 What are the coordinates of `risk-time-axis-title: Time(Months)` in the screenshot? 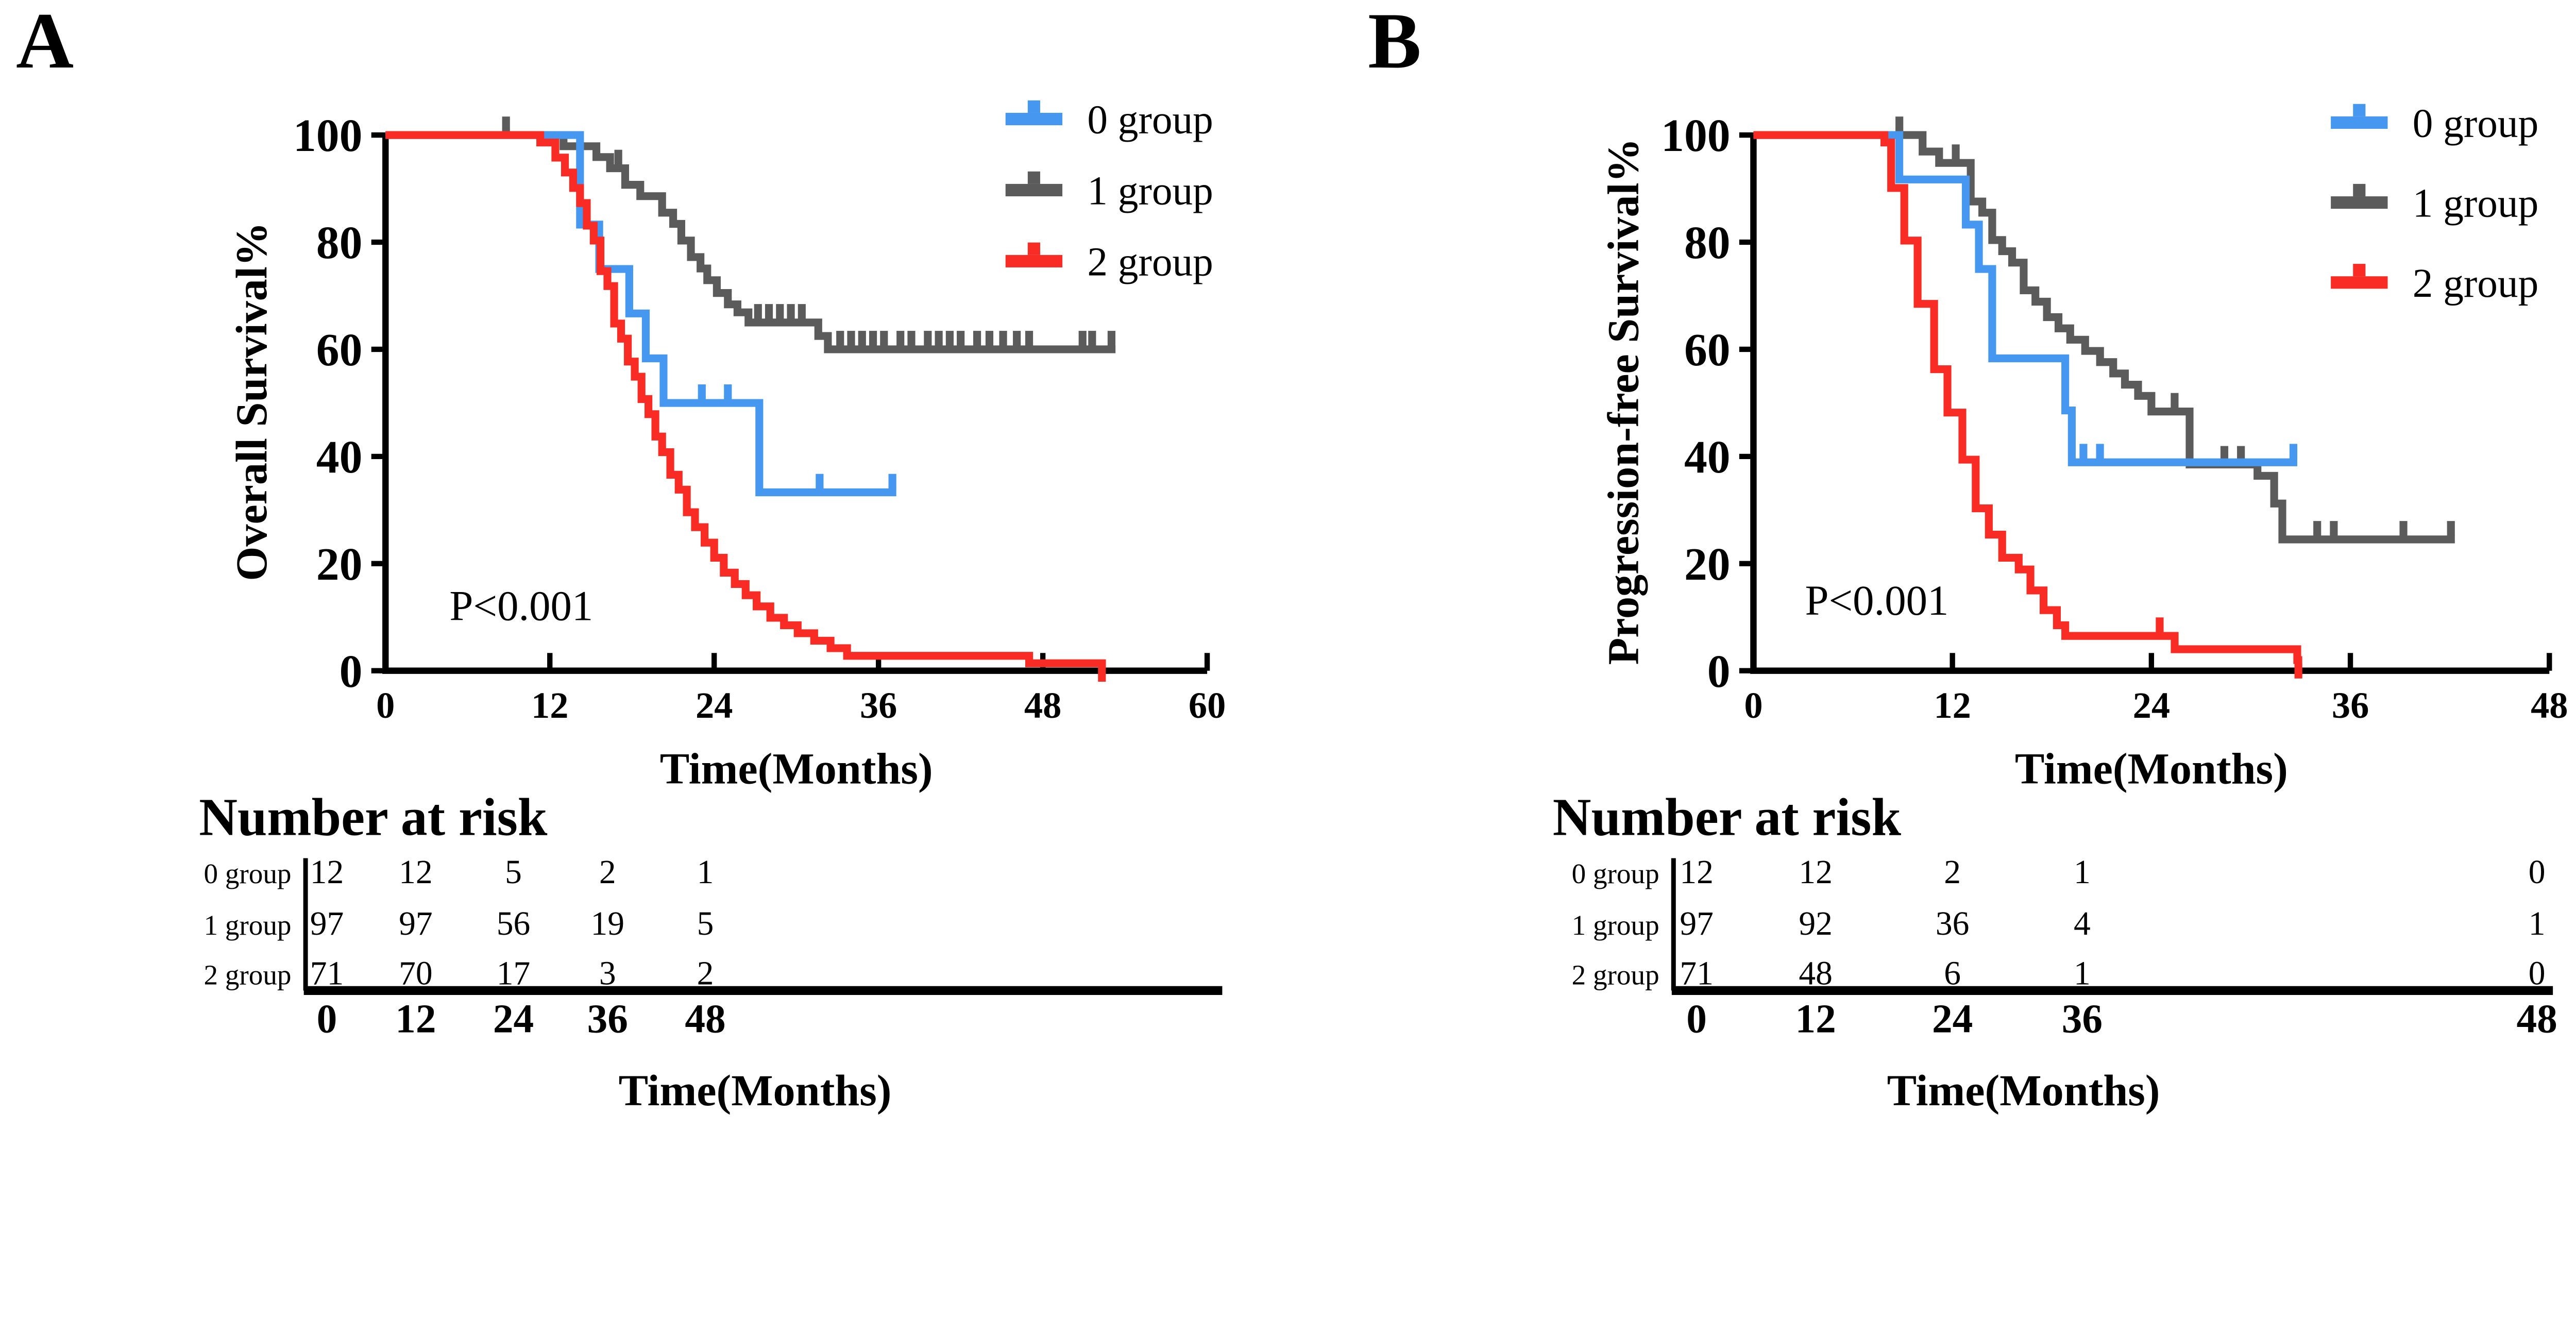 It's located at (2023, 1090).